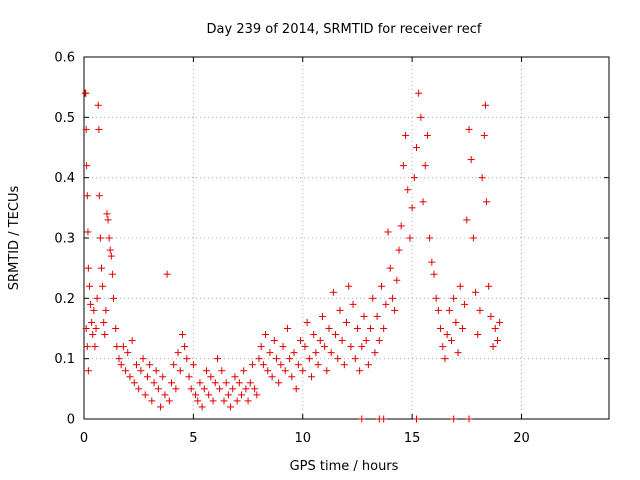 The height and width of the screenshot is (480, 640). What do you see at coordinates (64, 178) in the screenshot?
I see `y-tick-label: 0.4` at bounding box center [64, 178].